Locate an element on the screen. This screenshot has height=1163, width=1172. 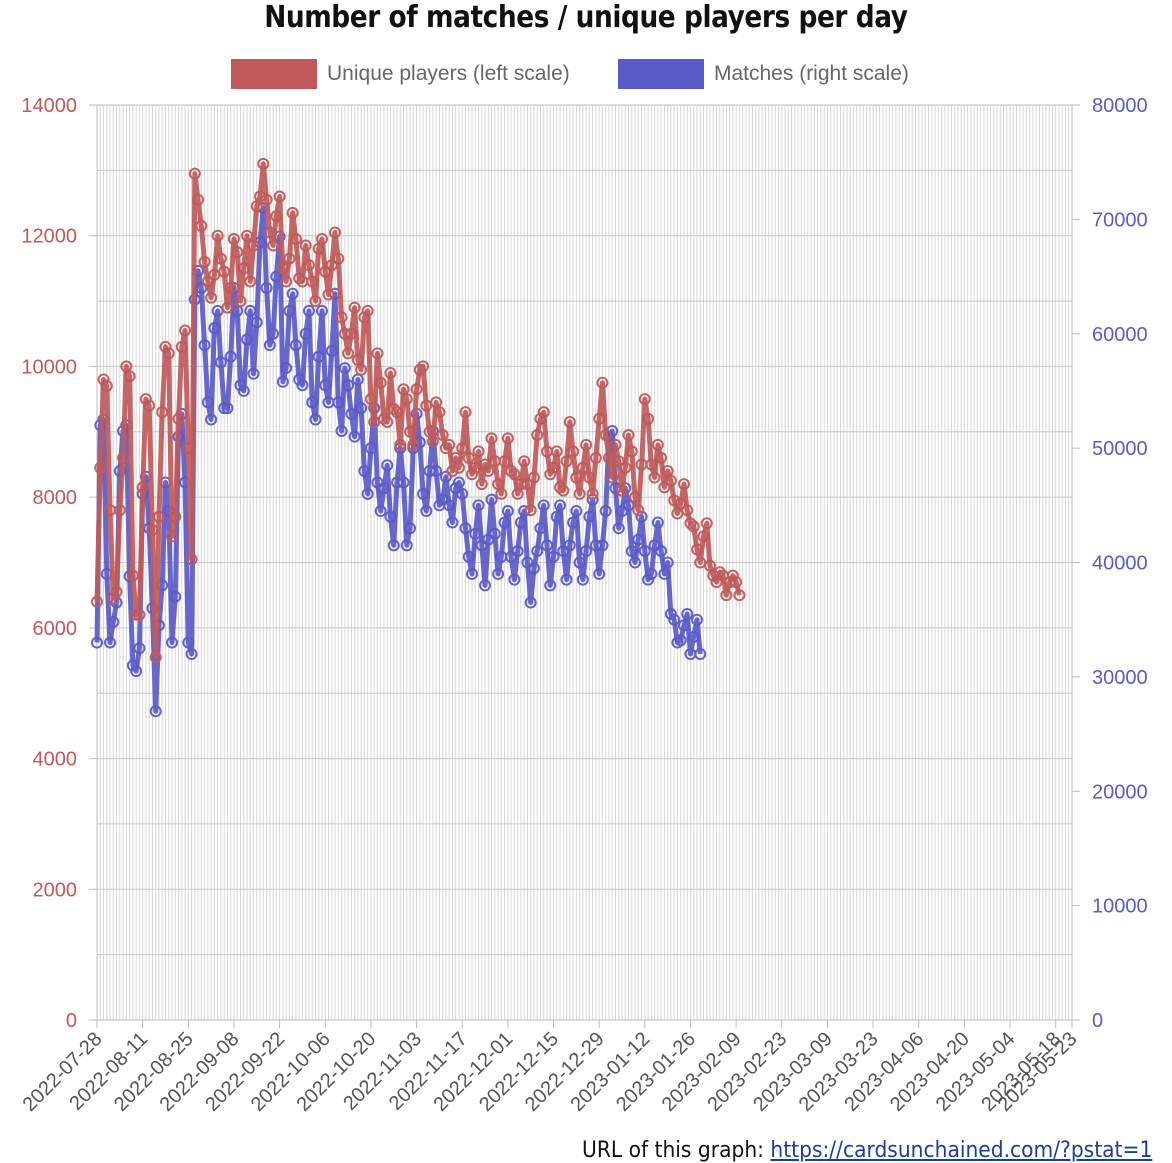
legend-item-unique-players: Unique players (left scale) is located at coordinates (400, 74).